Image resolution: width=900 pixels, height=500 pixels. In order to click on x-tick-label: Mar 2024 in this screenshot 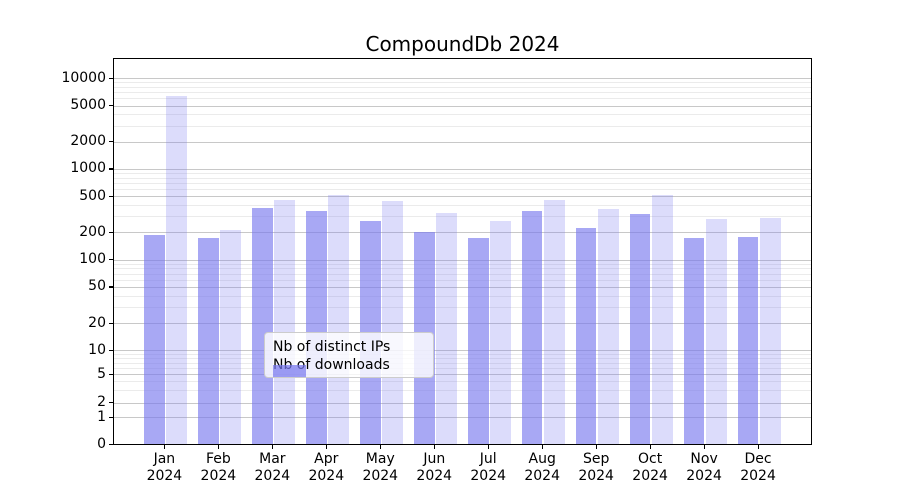, I will do `click(272, 468)`.